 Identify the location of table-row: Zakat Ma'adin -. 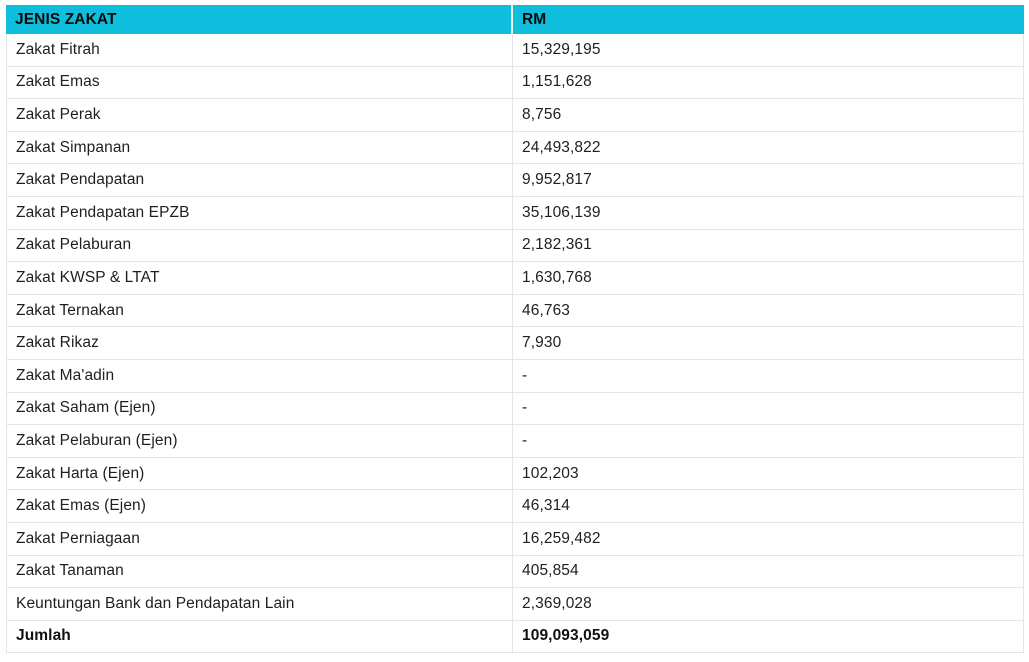
(515, 376).